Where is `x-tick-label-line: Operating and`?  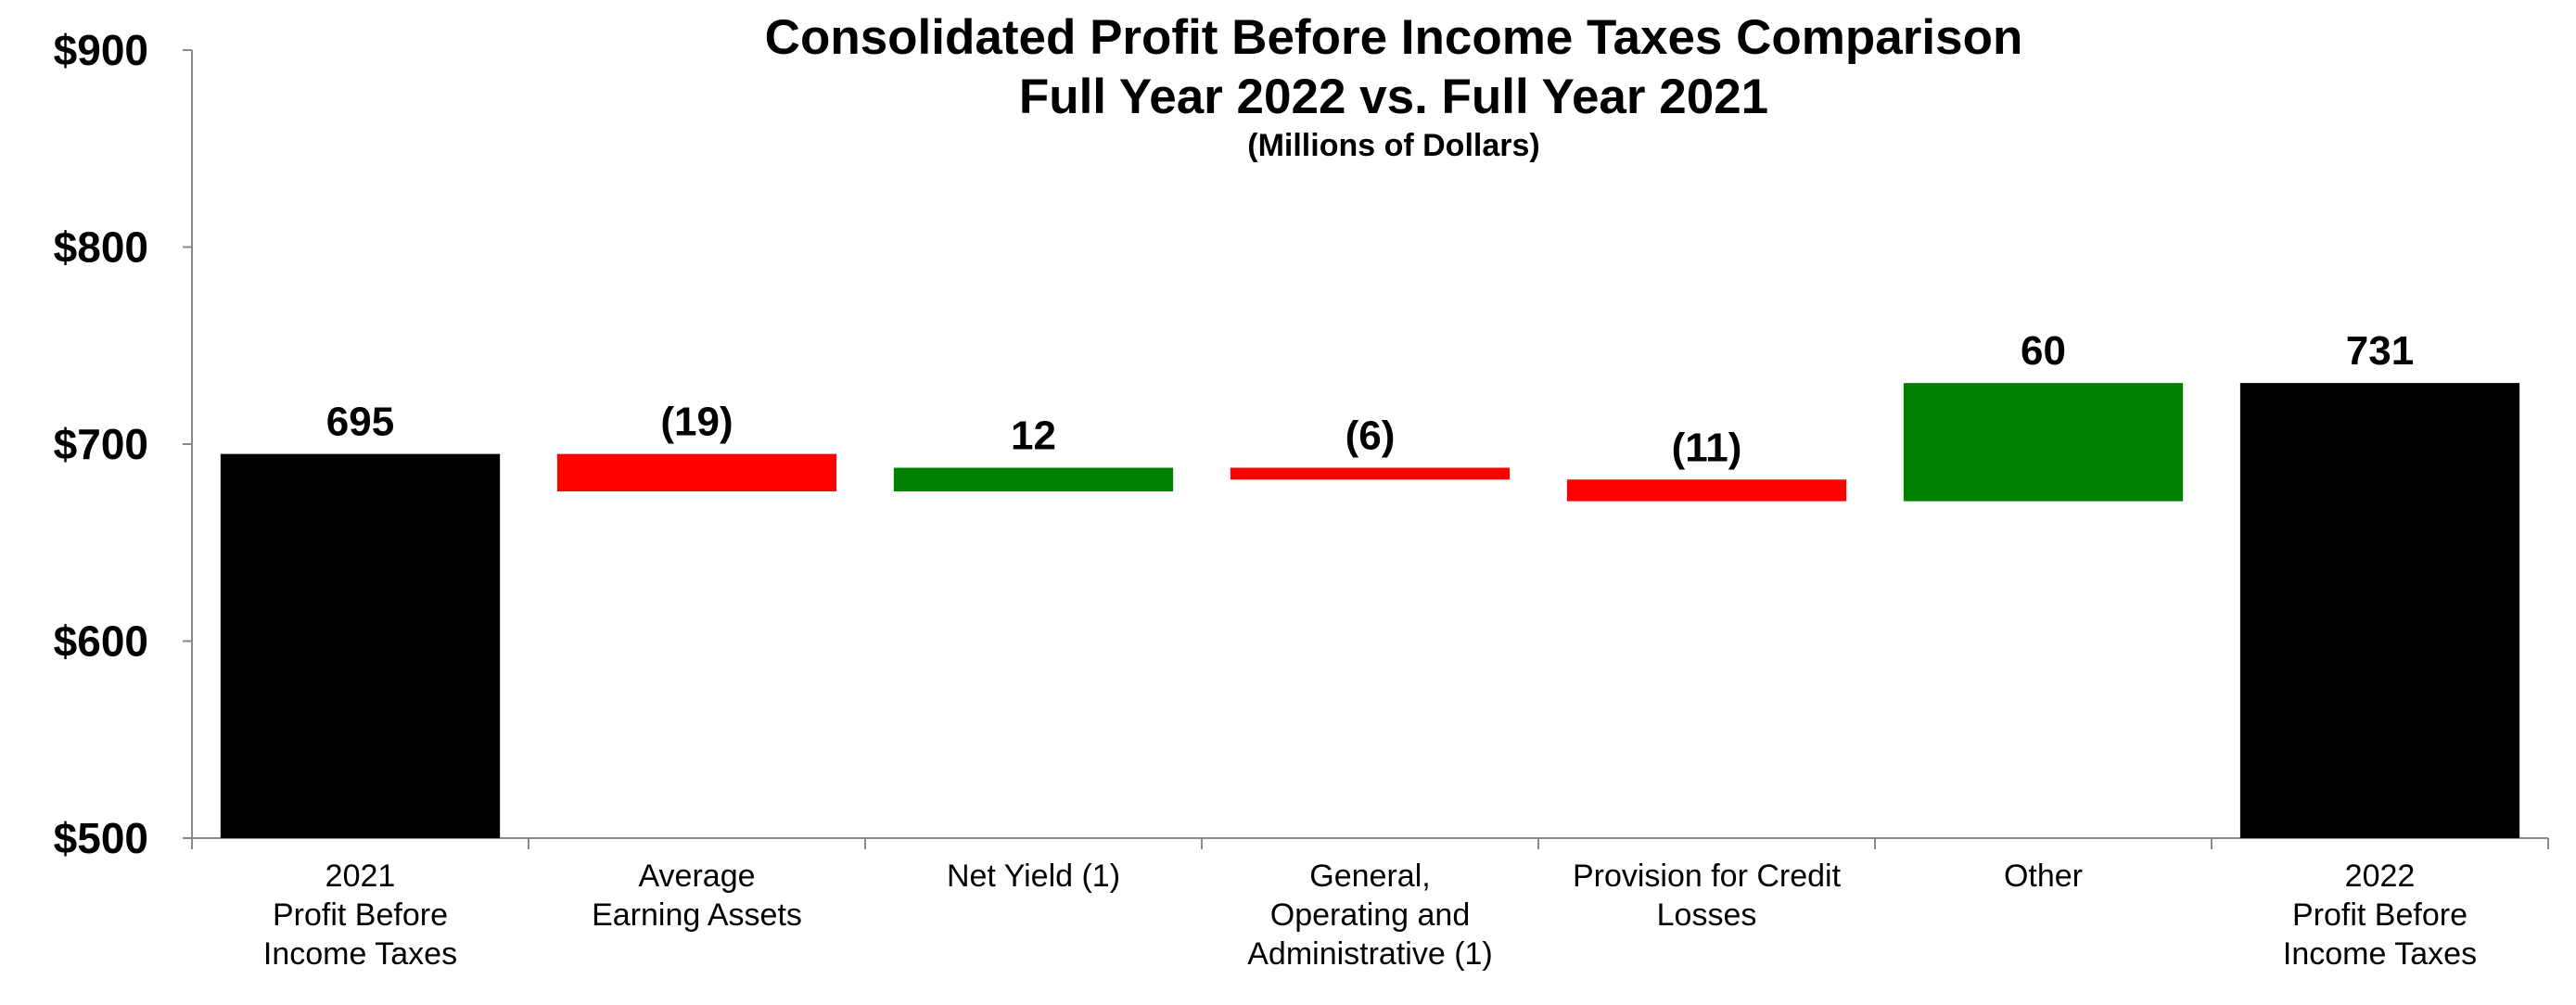 x-tick-label-line: Operating and is located at coordinates (1371, 915).